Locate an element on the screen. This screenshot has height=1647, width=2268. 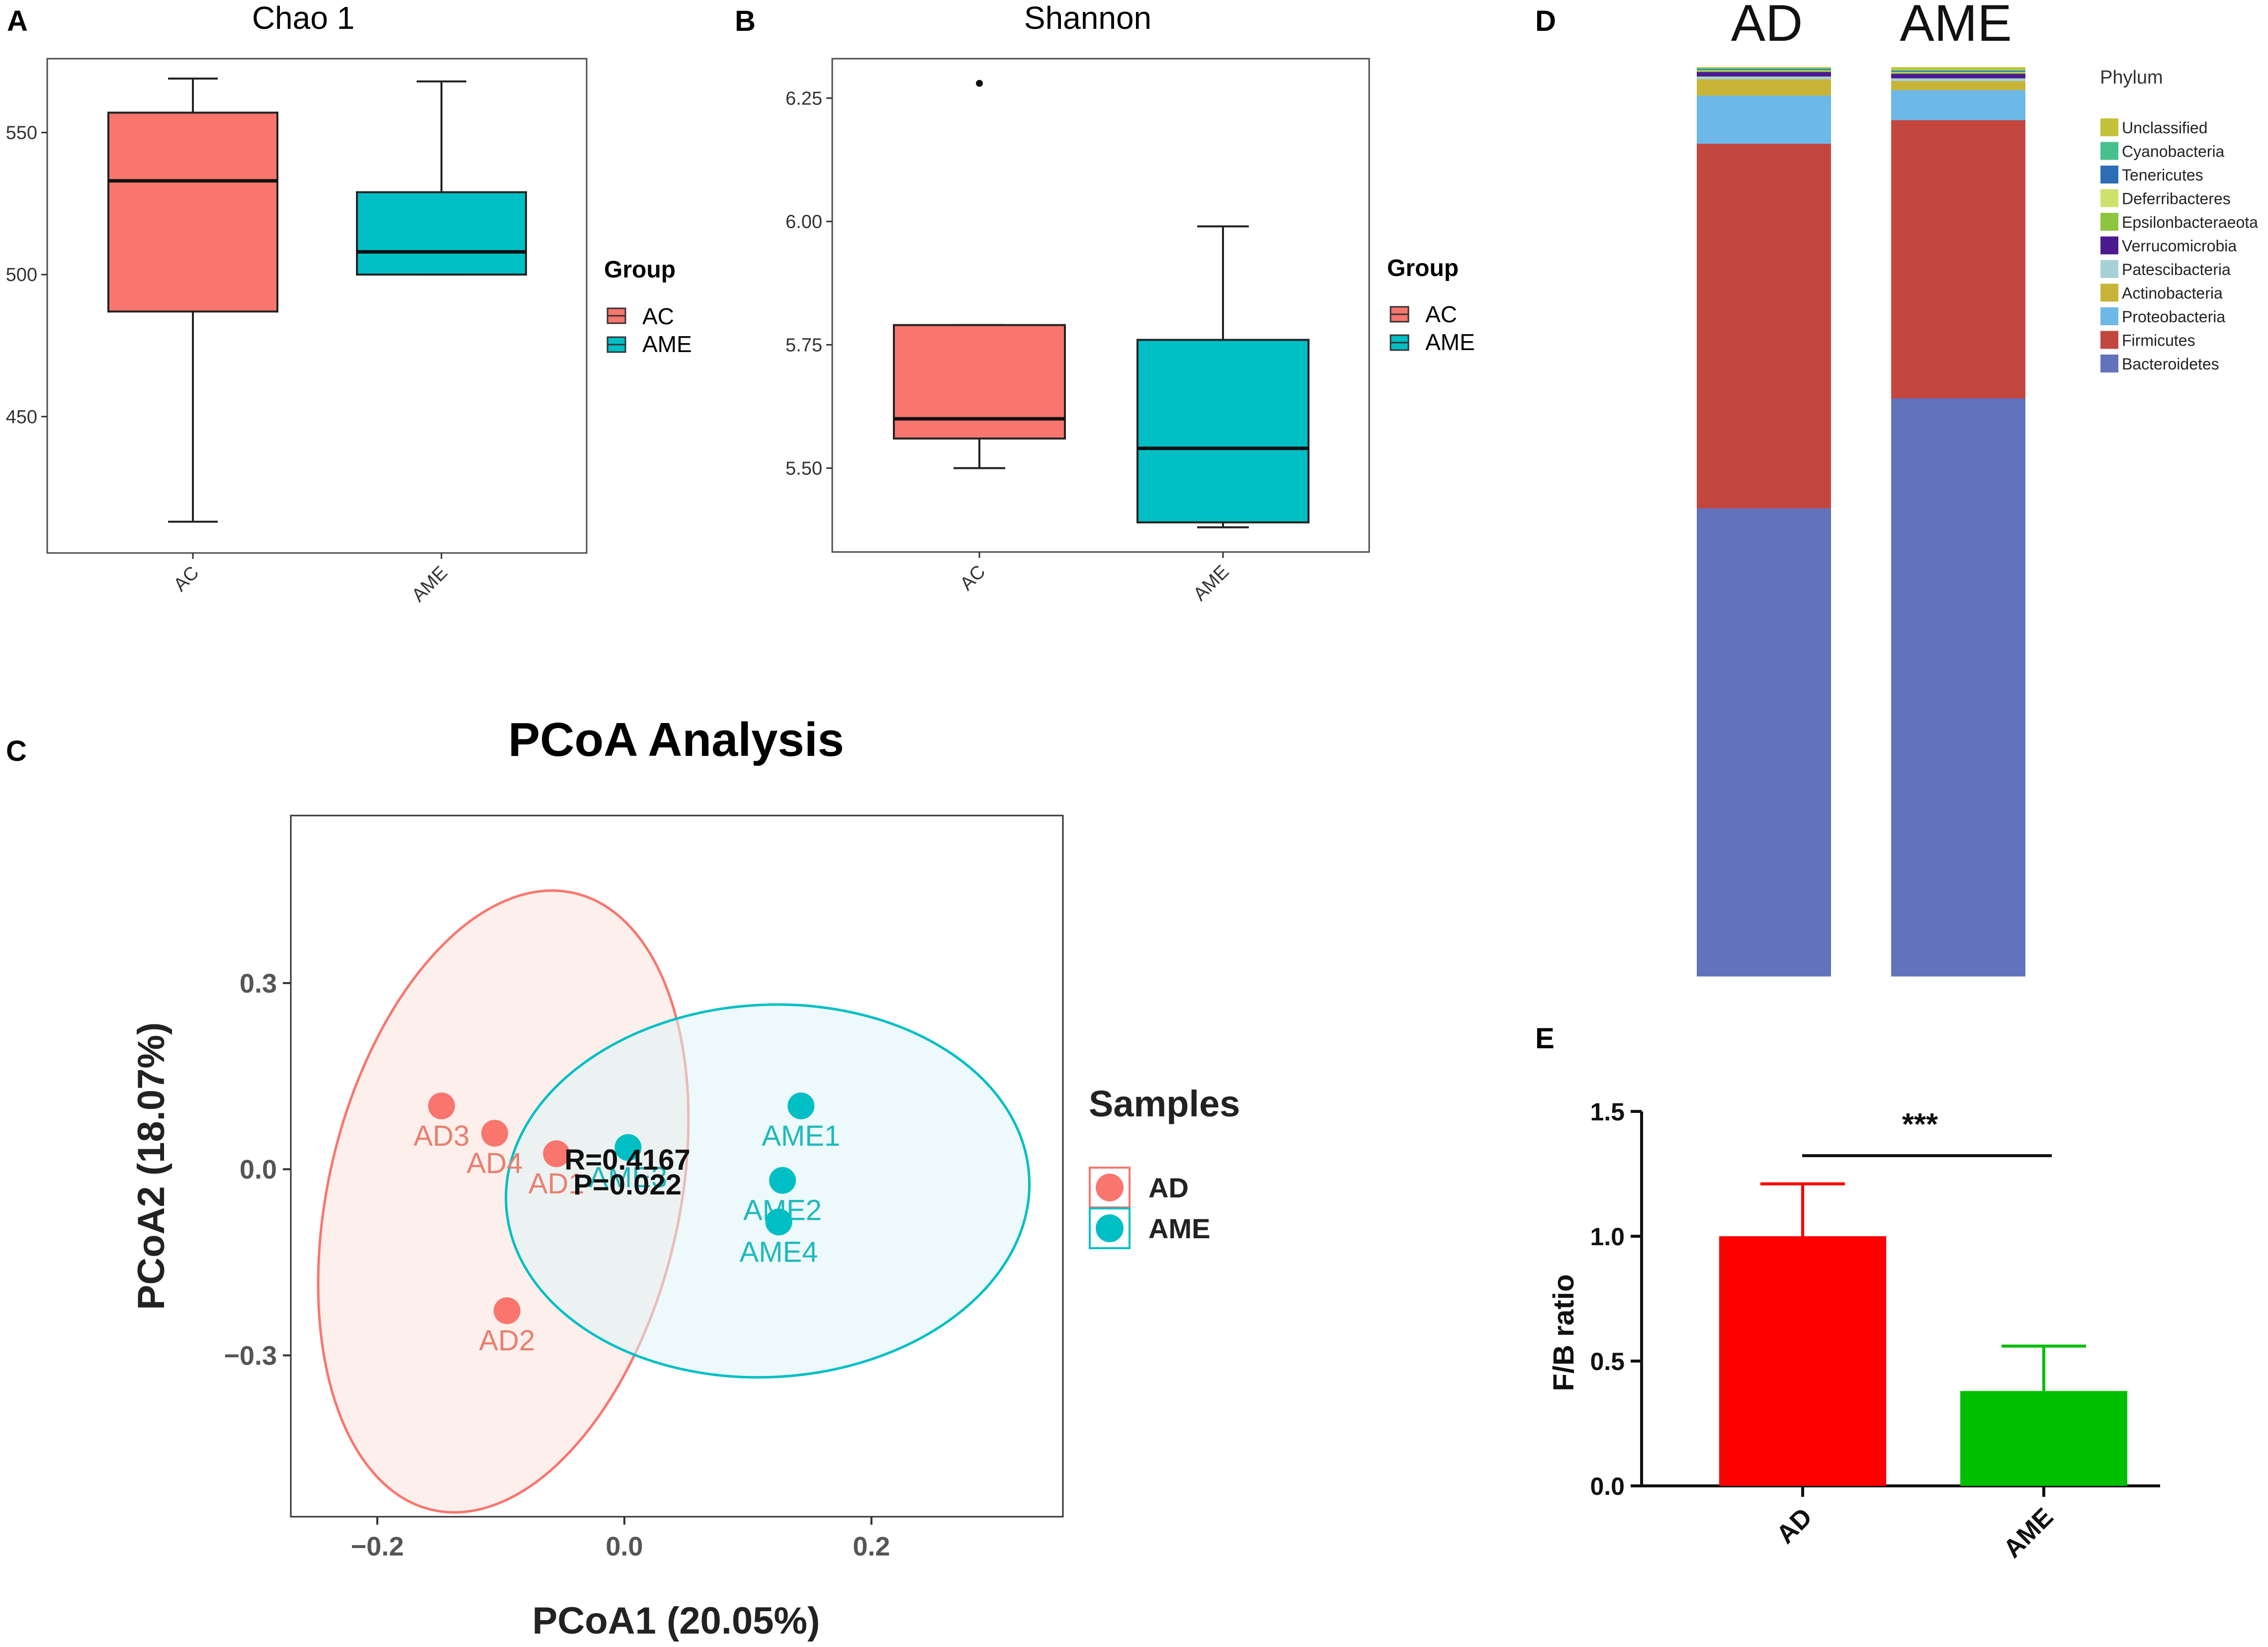
panel-letter-c: C is located at coordinates (16, 751).